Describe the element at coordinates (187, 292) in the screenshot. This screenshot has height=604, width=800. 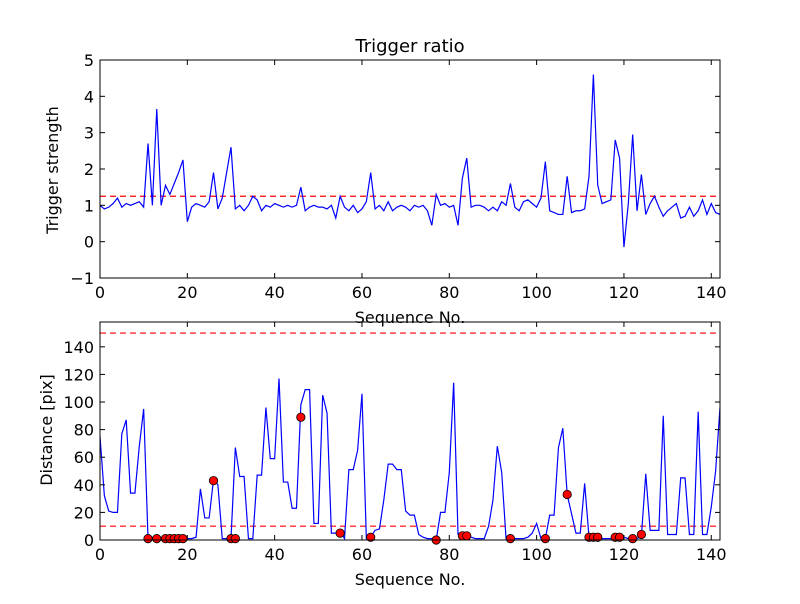
I see `top-x-tick-label: 20` at that location.